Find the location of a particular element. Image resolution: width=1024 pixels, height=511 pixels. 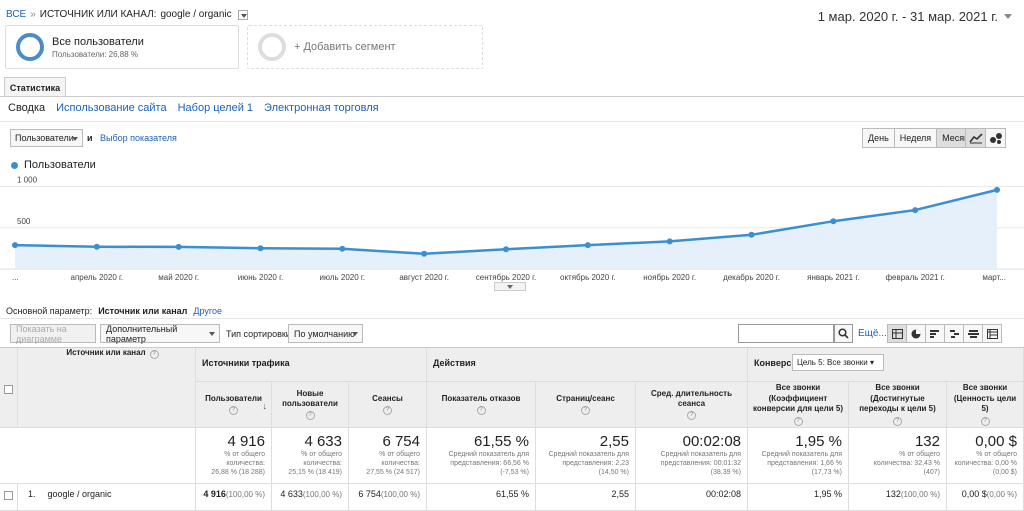

period-week-button: Неделя is located at coordinates (915, 138).